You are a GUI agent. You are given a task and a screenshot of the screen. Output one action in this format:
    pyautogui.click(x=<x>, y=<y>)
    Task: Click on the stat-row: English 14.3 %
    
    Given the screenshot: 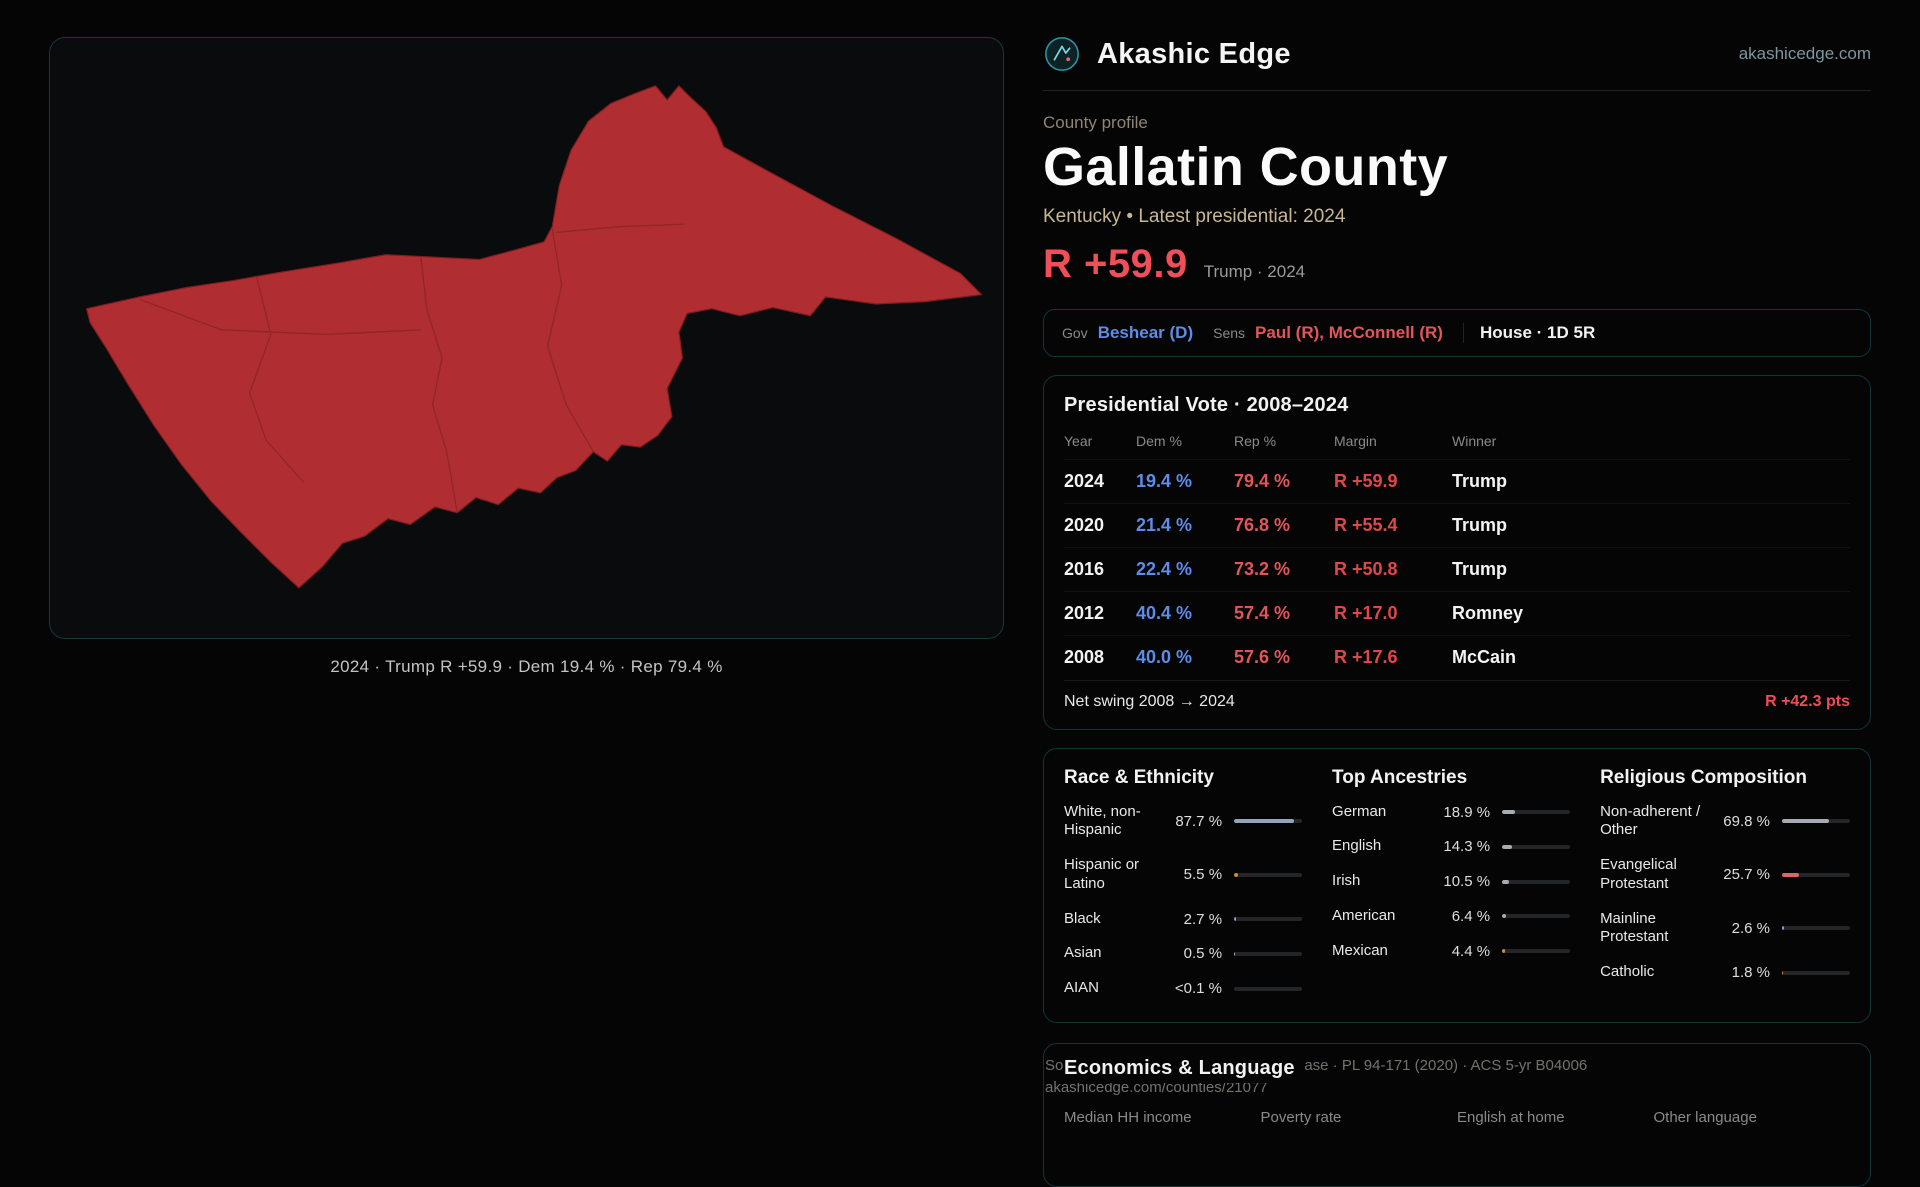 What is the action you would take?
    pyautogui.click(x=1451, y=846)
    